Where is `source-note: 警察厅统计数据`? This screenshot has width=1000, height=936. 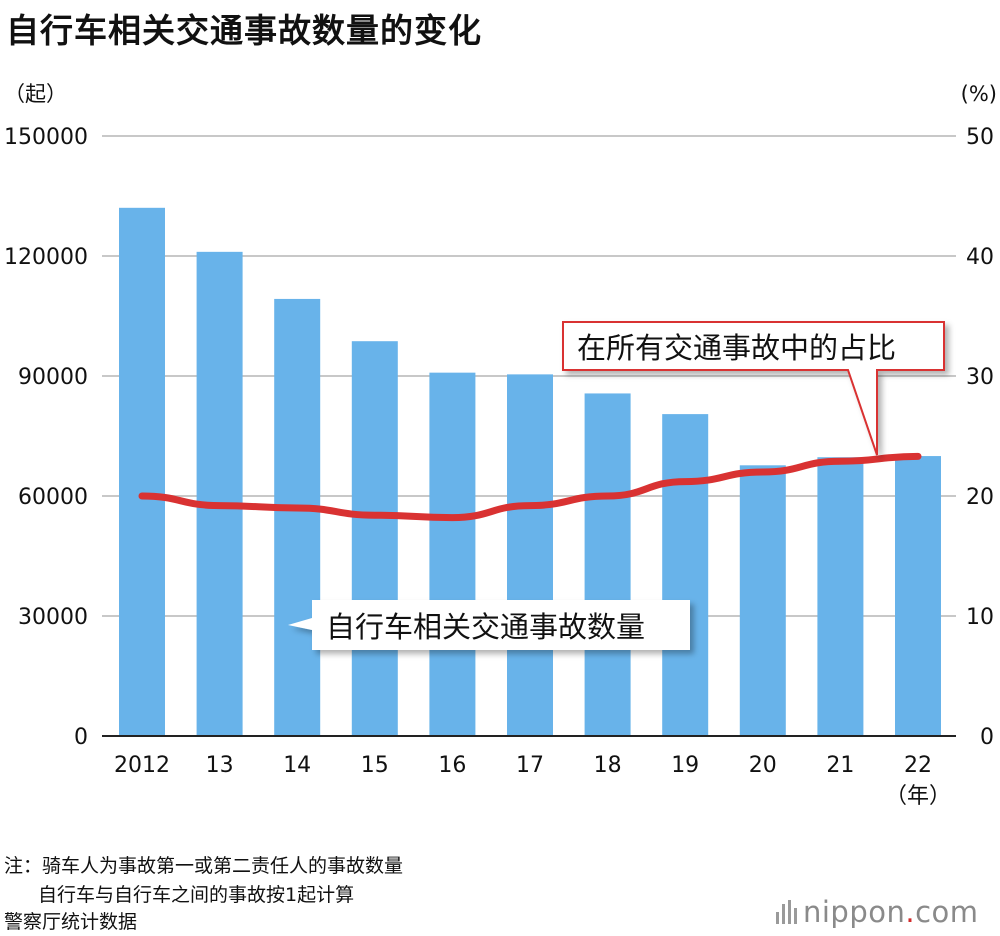 source-note: 警察厅统计数据 is located at coordinates (71, 922).